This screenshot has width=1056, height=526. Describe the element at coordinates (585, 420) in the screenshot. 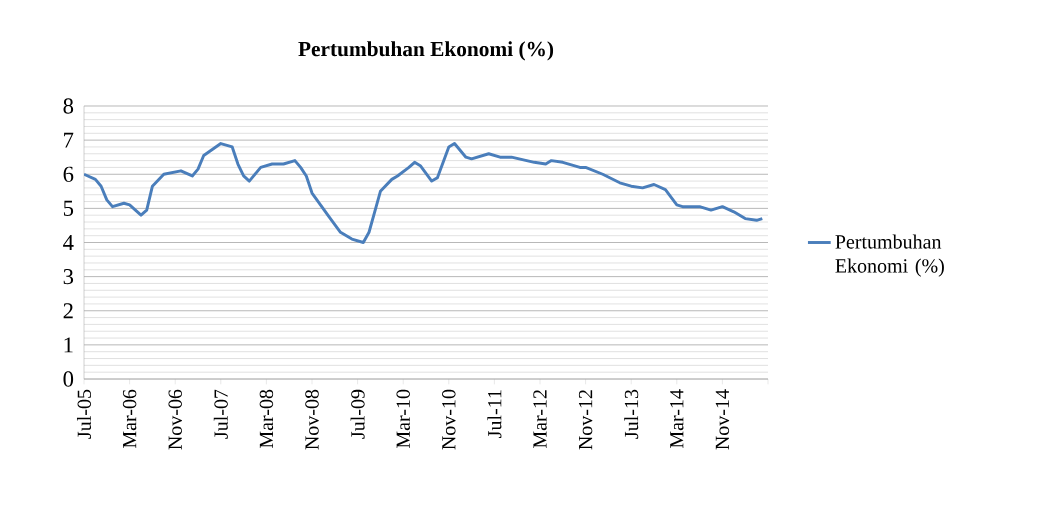

I see `x-tick-label: Nov-12` at that location.